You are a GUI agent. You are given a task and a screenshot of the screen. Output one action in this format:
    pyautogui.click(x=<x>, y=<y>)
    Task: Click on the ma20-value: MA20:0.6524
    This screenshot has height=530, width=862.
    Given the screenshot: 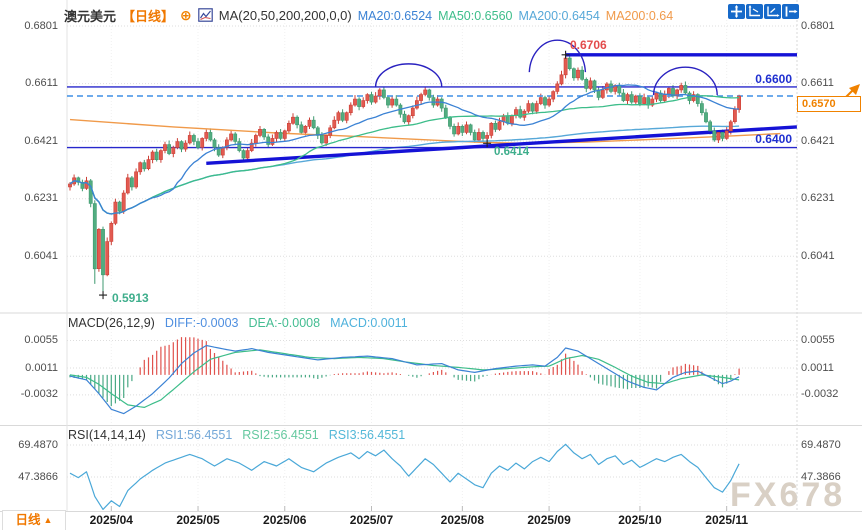 What is the action you would take?
    pyautogui.click(x=395, y=15)
    